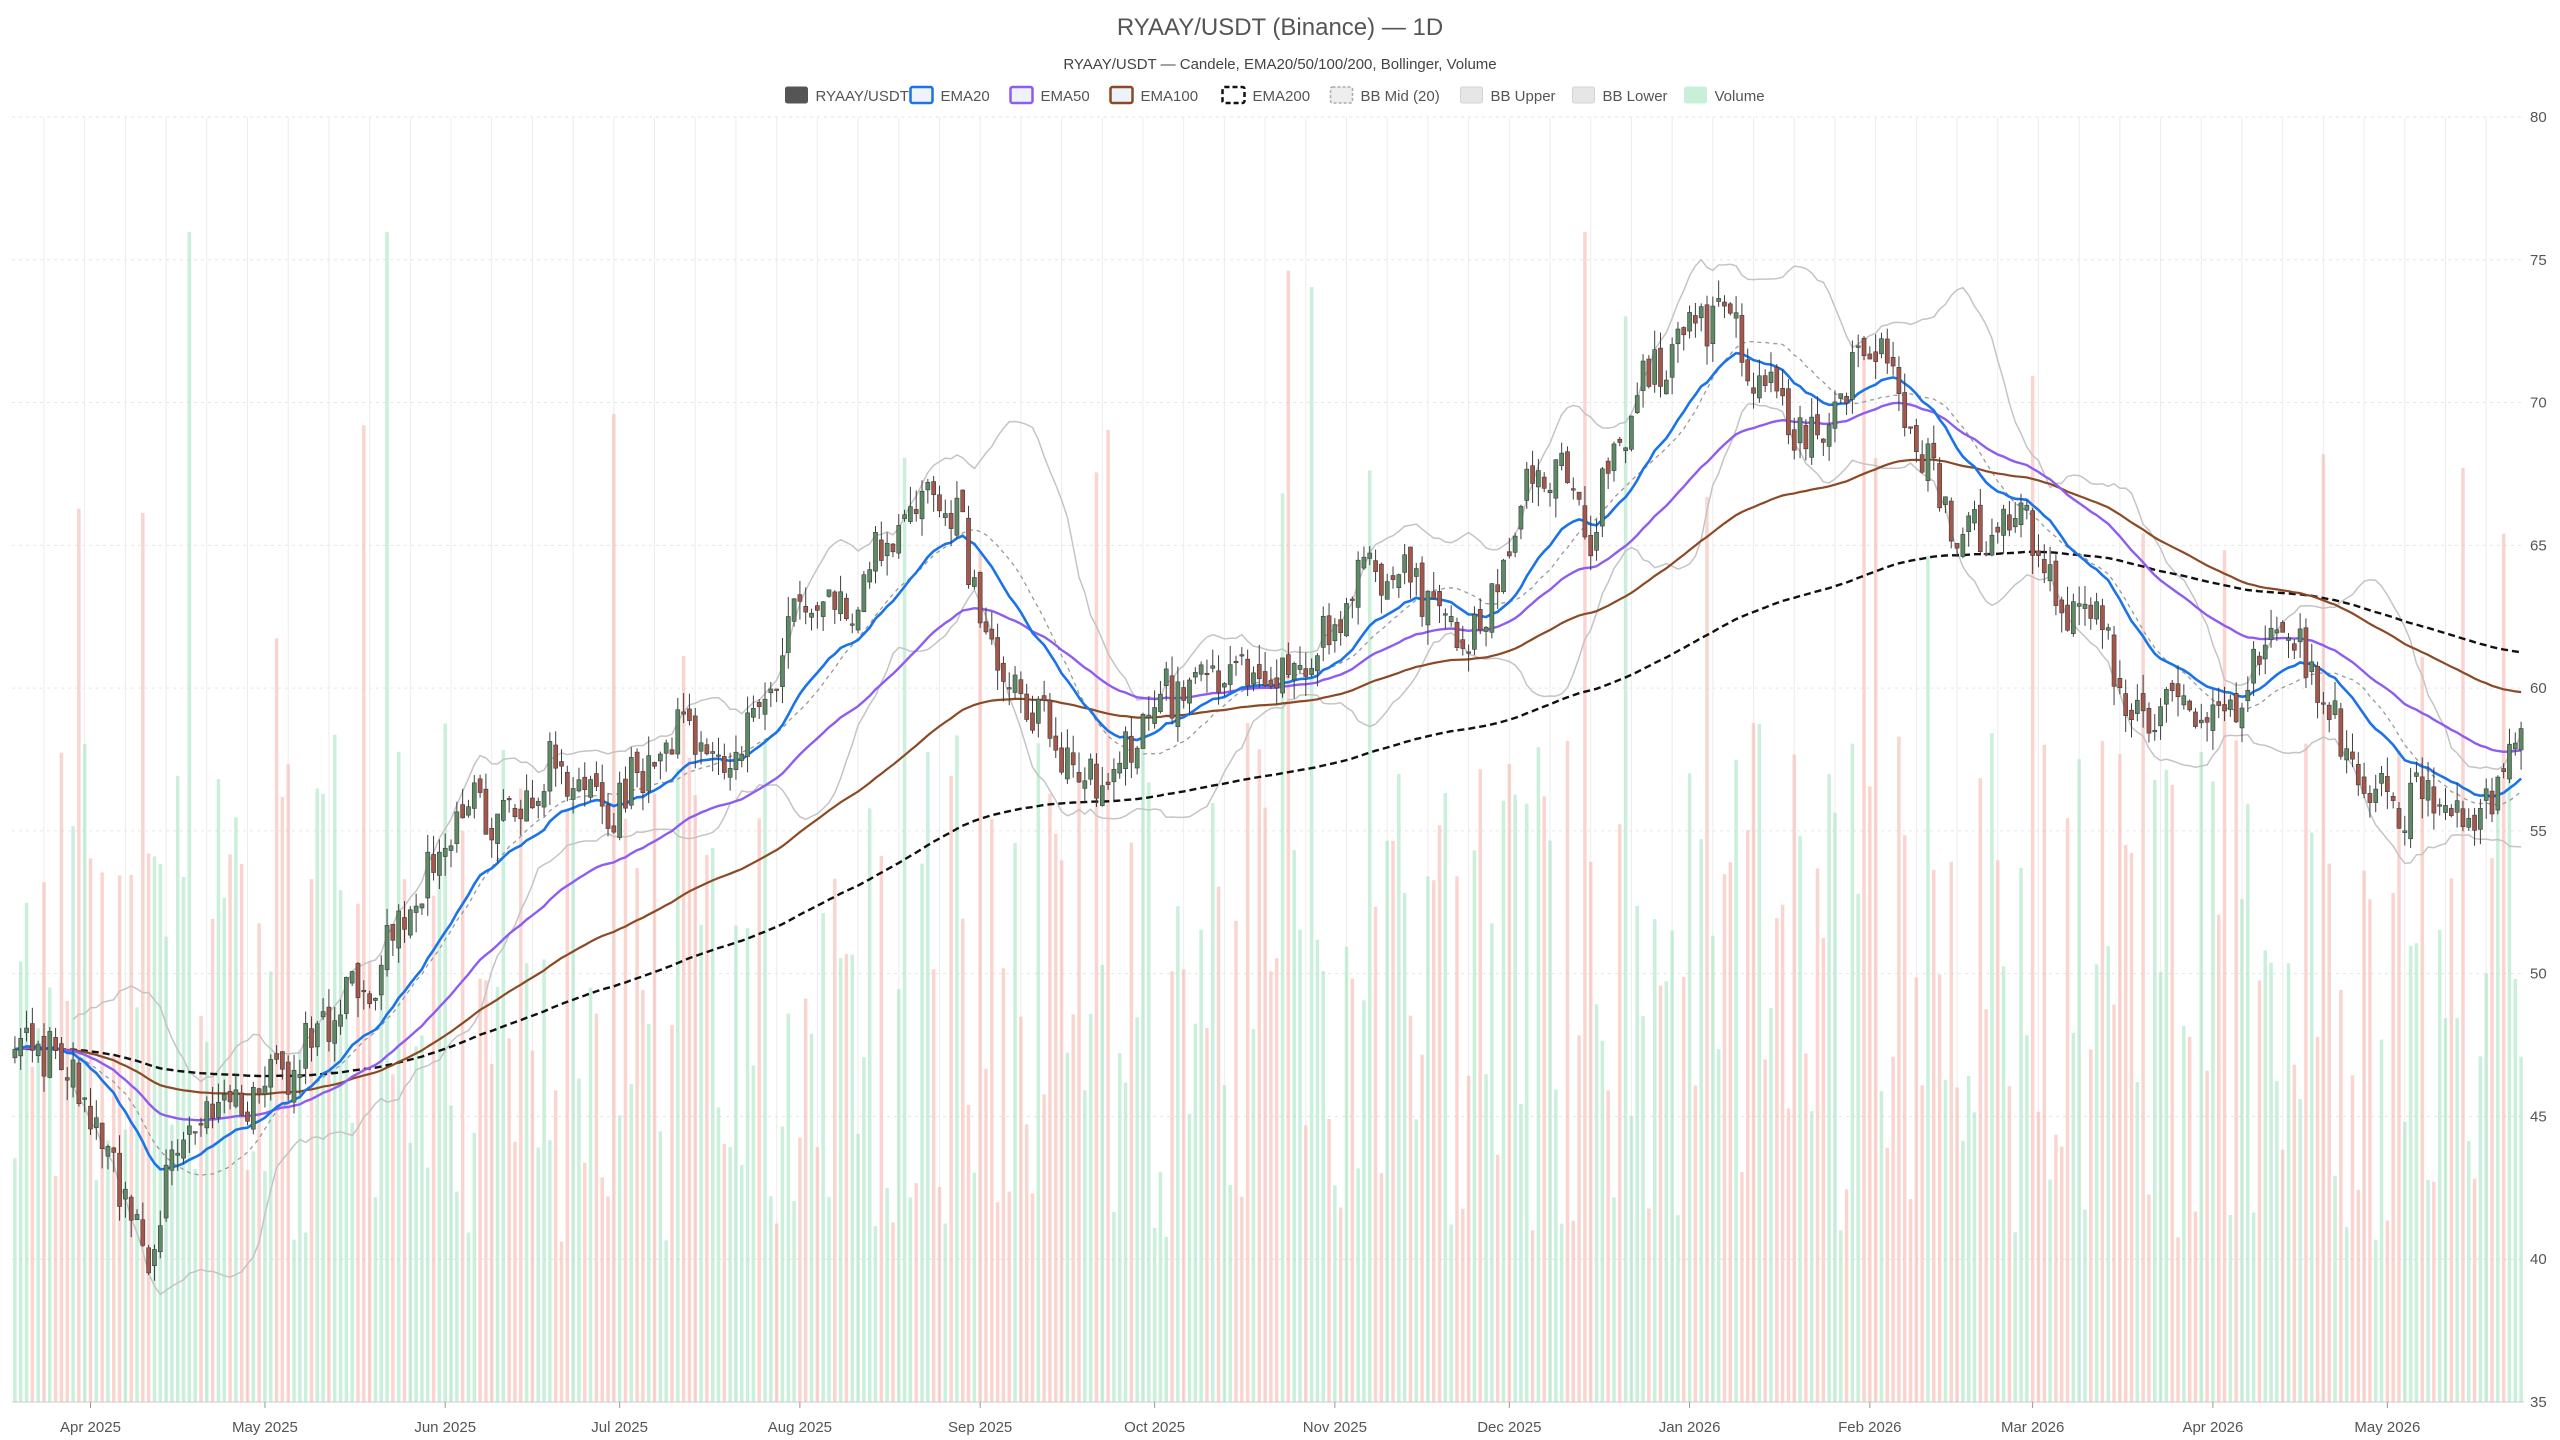 The image size is (2560, 1440). What do you see at coordinates (619, 1427) in the screenshot?
I see `x-tick-label: Jul 2025` at bounding box center [619, 1427].